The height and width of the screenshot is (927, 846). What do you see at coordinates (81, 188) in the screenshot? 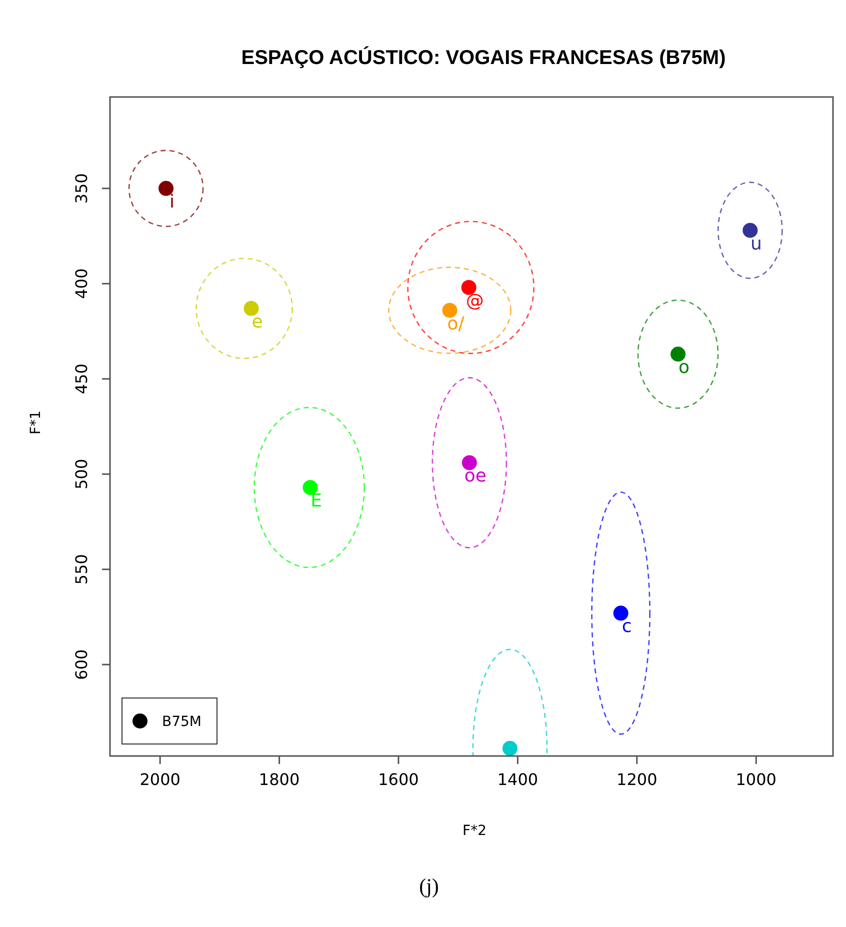
I see `y-tick-label: 350` at bounding box center [81, 188].